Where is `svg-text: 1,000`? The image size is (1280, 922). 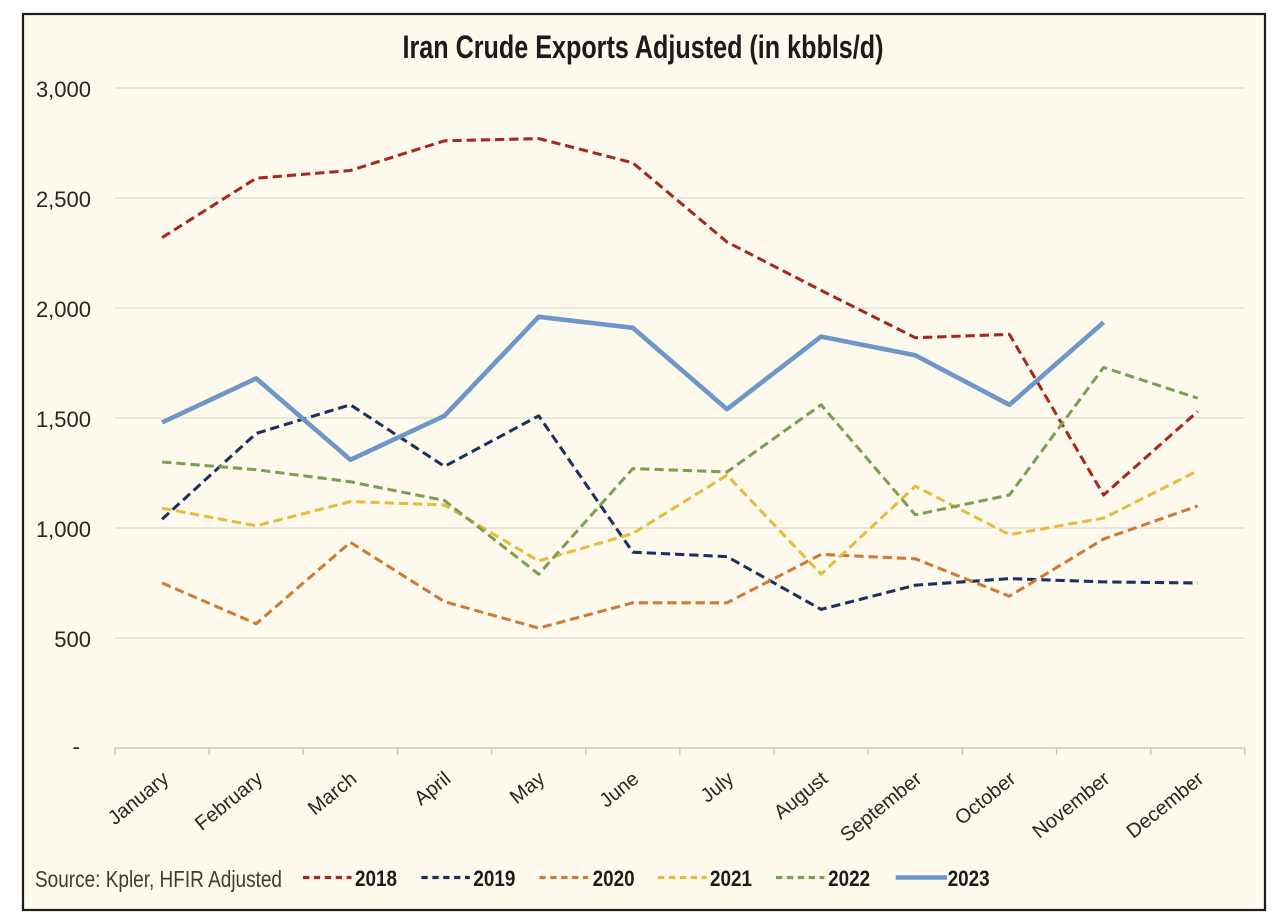 svg-text: 1,000 is located at coordinates (63, 529).